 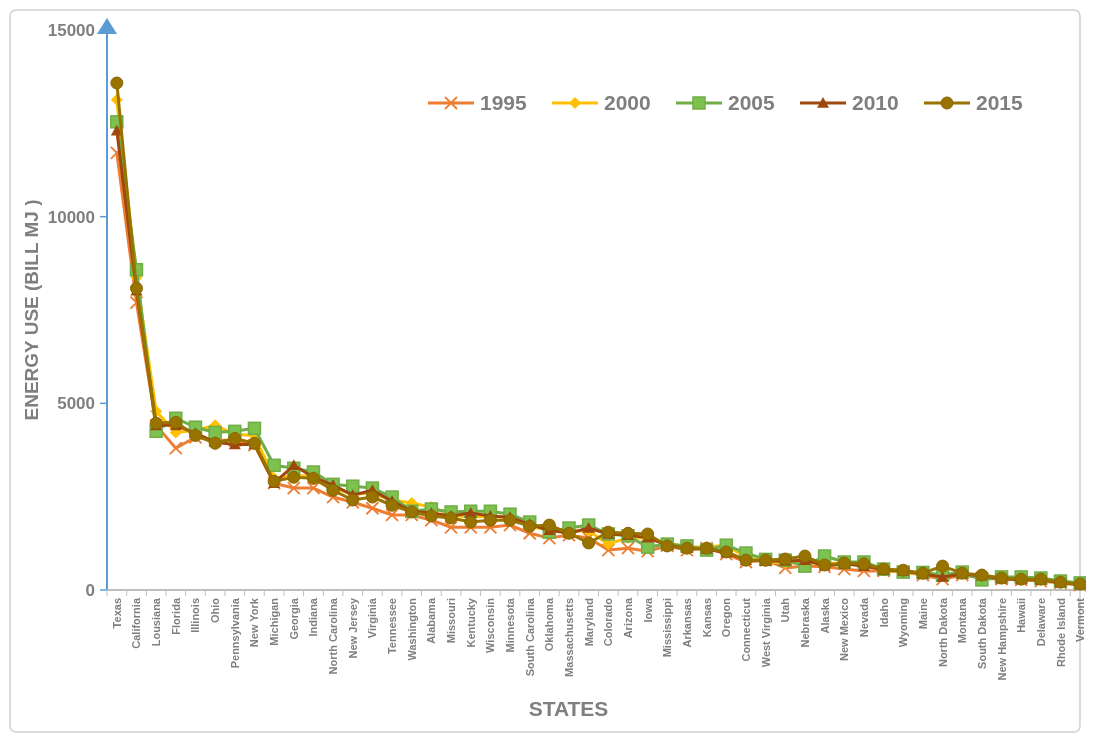 What do you see at coordinates (962, 620) in the screenshot?
I see `x-tick-label: Montana` at bounding box center [962, 620].